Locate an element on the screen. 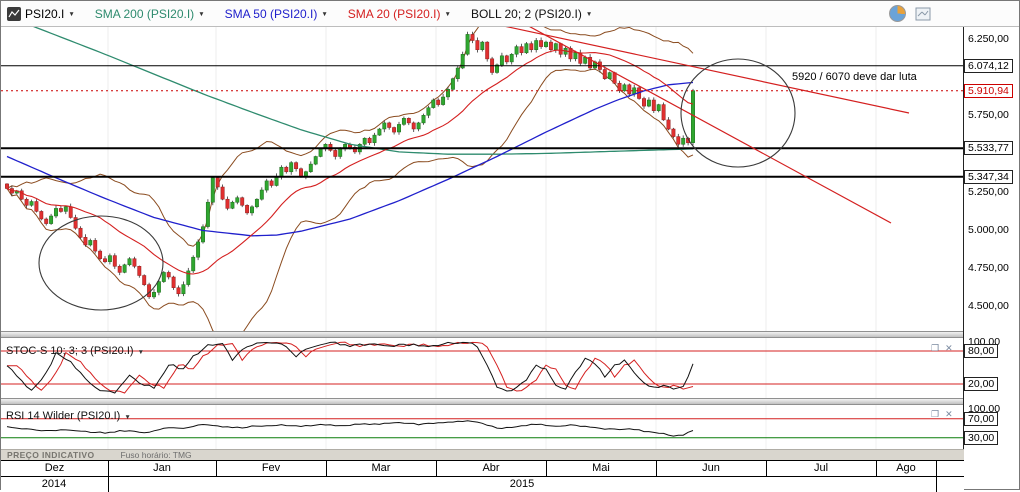  rsi-chart is located at coordinates (482, 427).